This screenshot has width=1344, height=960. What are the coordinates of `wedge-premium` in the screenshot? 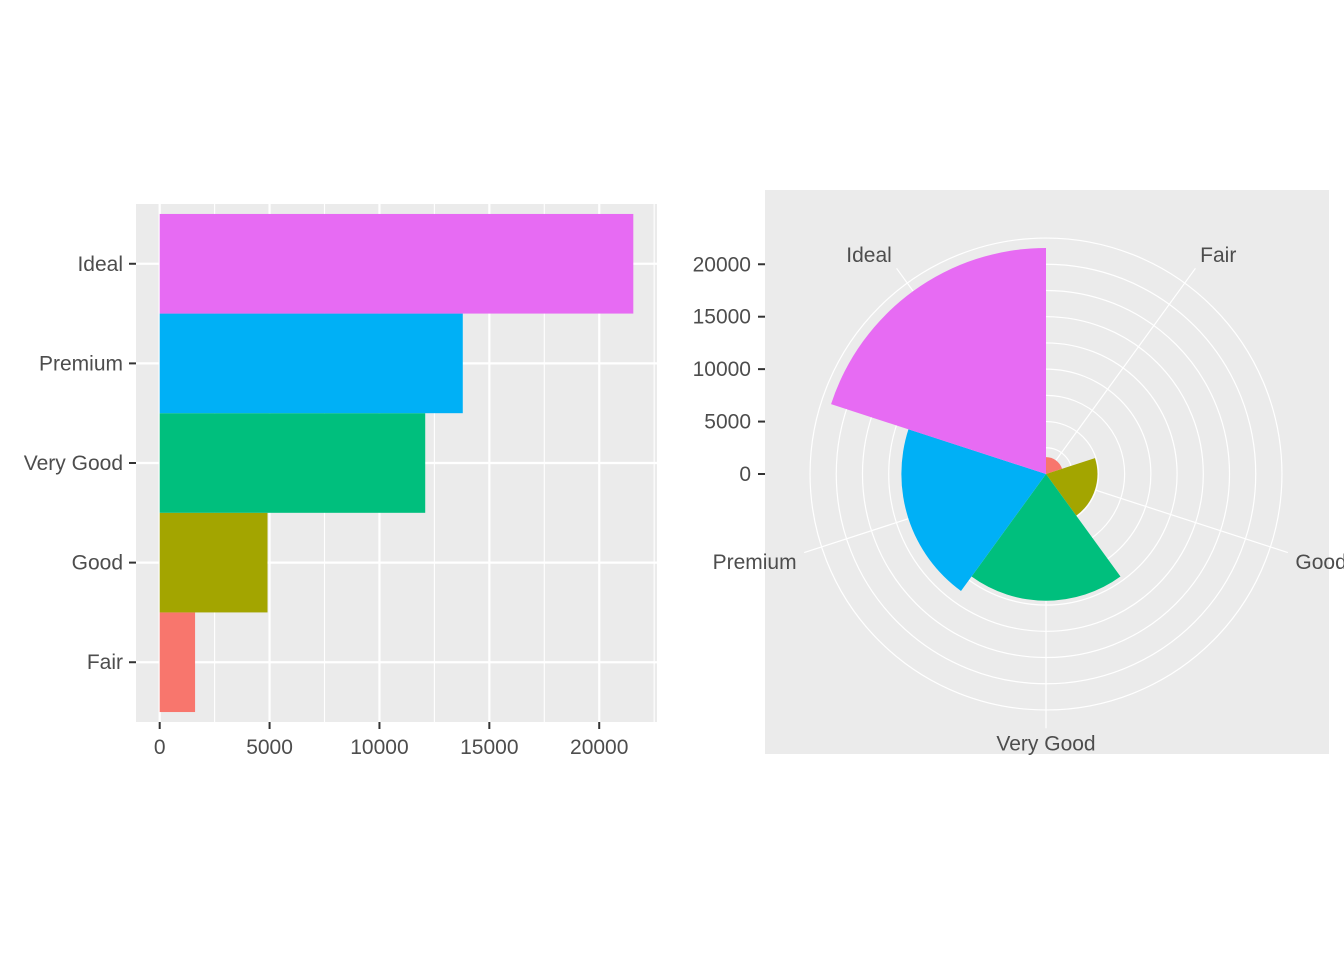 It's located at (973, 510).